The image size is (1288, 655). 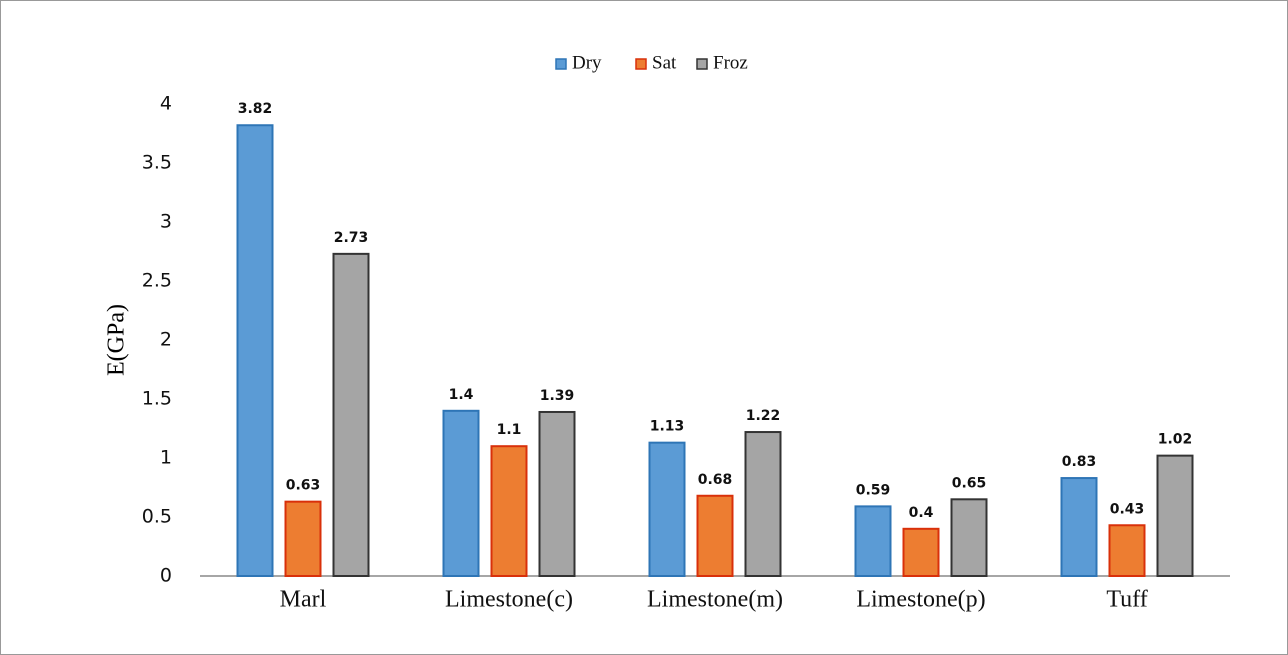 What do you see at coordinates (587, 62) in the screenshot?
I see `legend-label: Dry` at bounding box center [587, 62].